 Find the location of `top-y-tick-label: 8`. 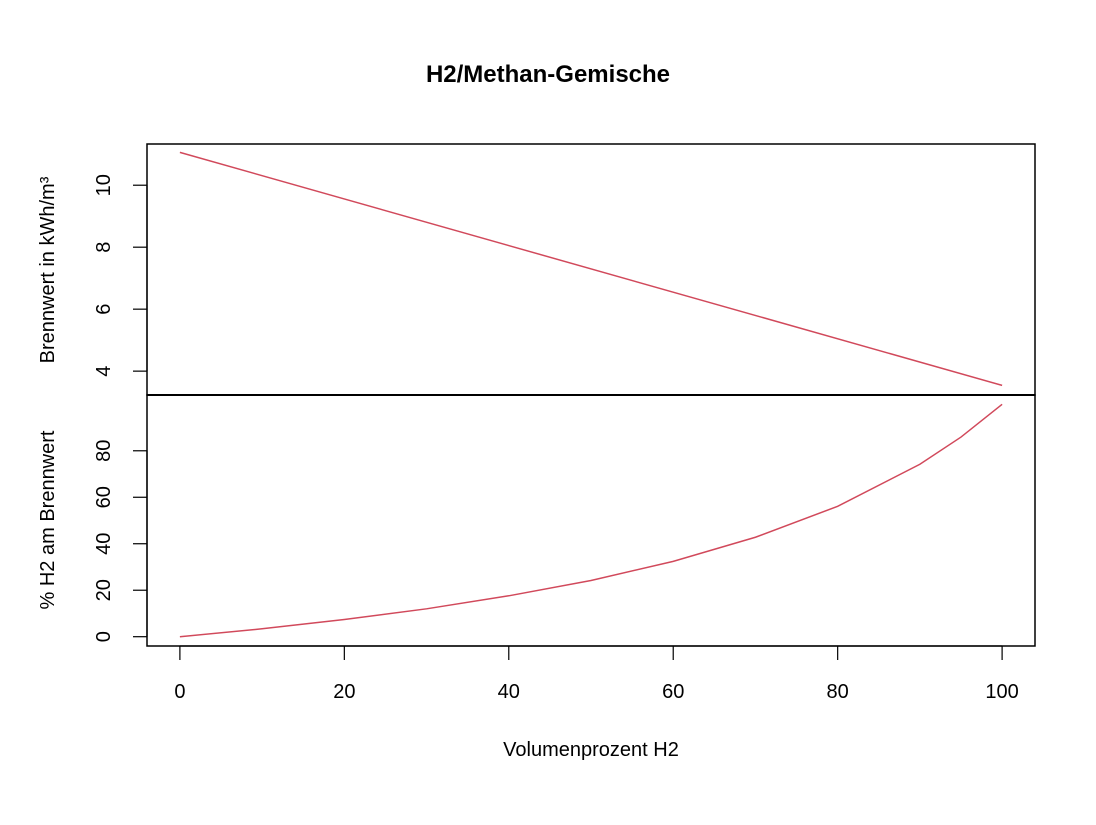

top-y-tick-label: 8 is located at coordinates (104, 247).